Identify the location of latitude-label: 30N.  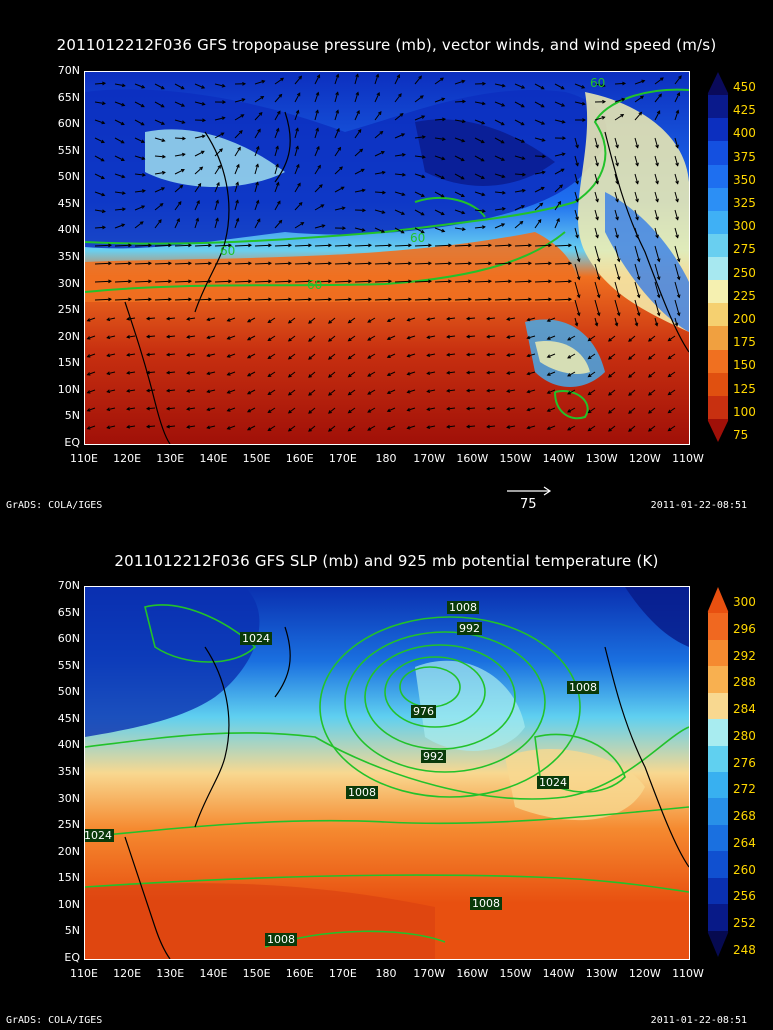
(68, 798).